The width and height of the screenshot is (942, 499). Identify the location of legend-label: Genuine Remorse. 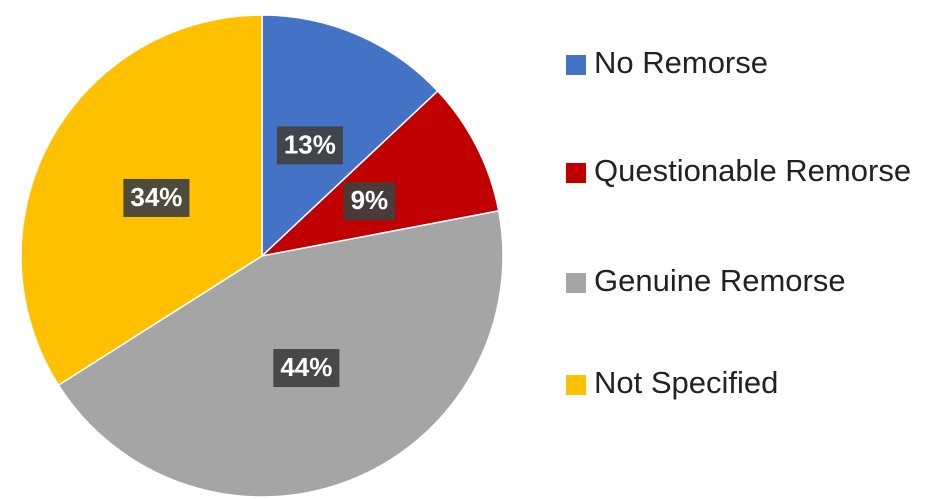
(720, 280).